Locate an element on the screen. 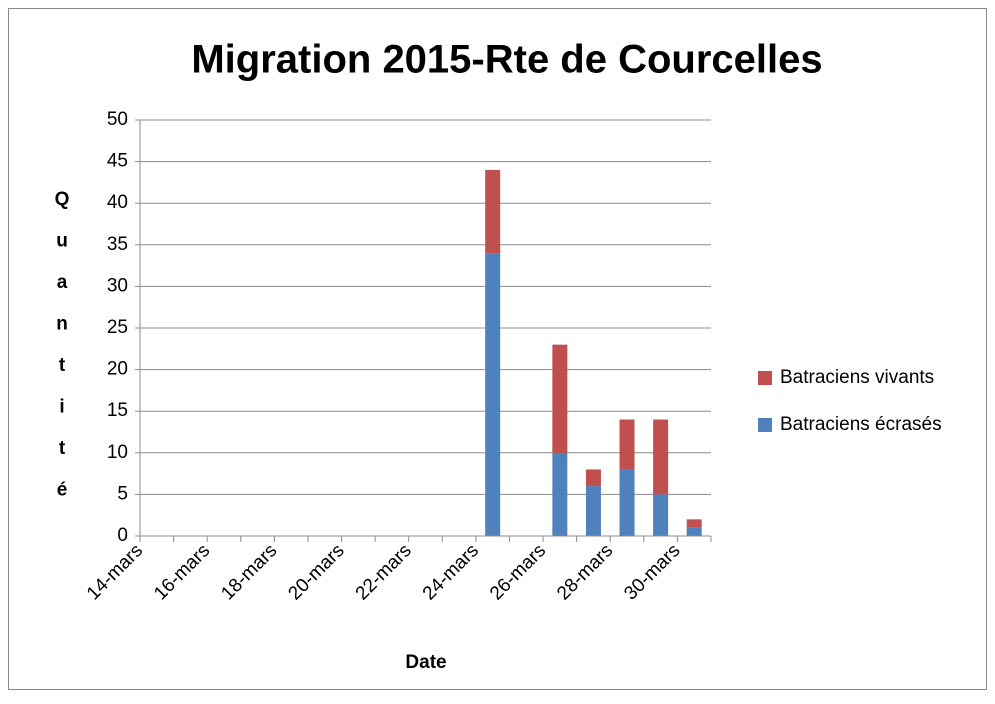  legend-label: Batraciens vivants is located at coordinates (857, 377).